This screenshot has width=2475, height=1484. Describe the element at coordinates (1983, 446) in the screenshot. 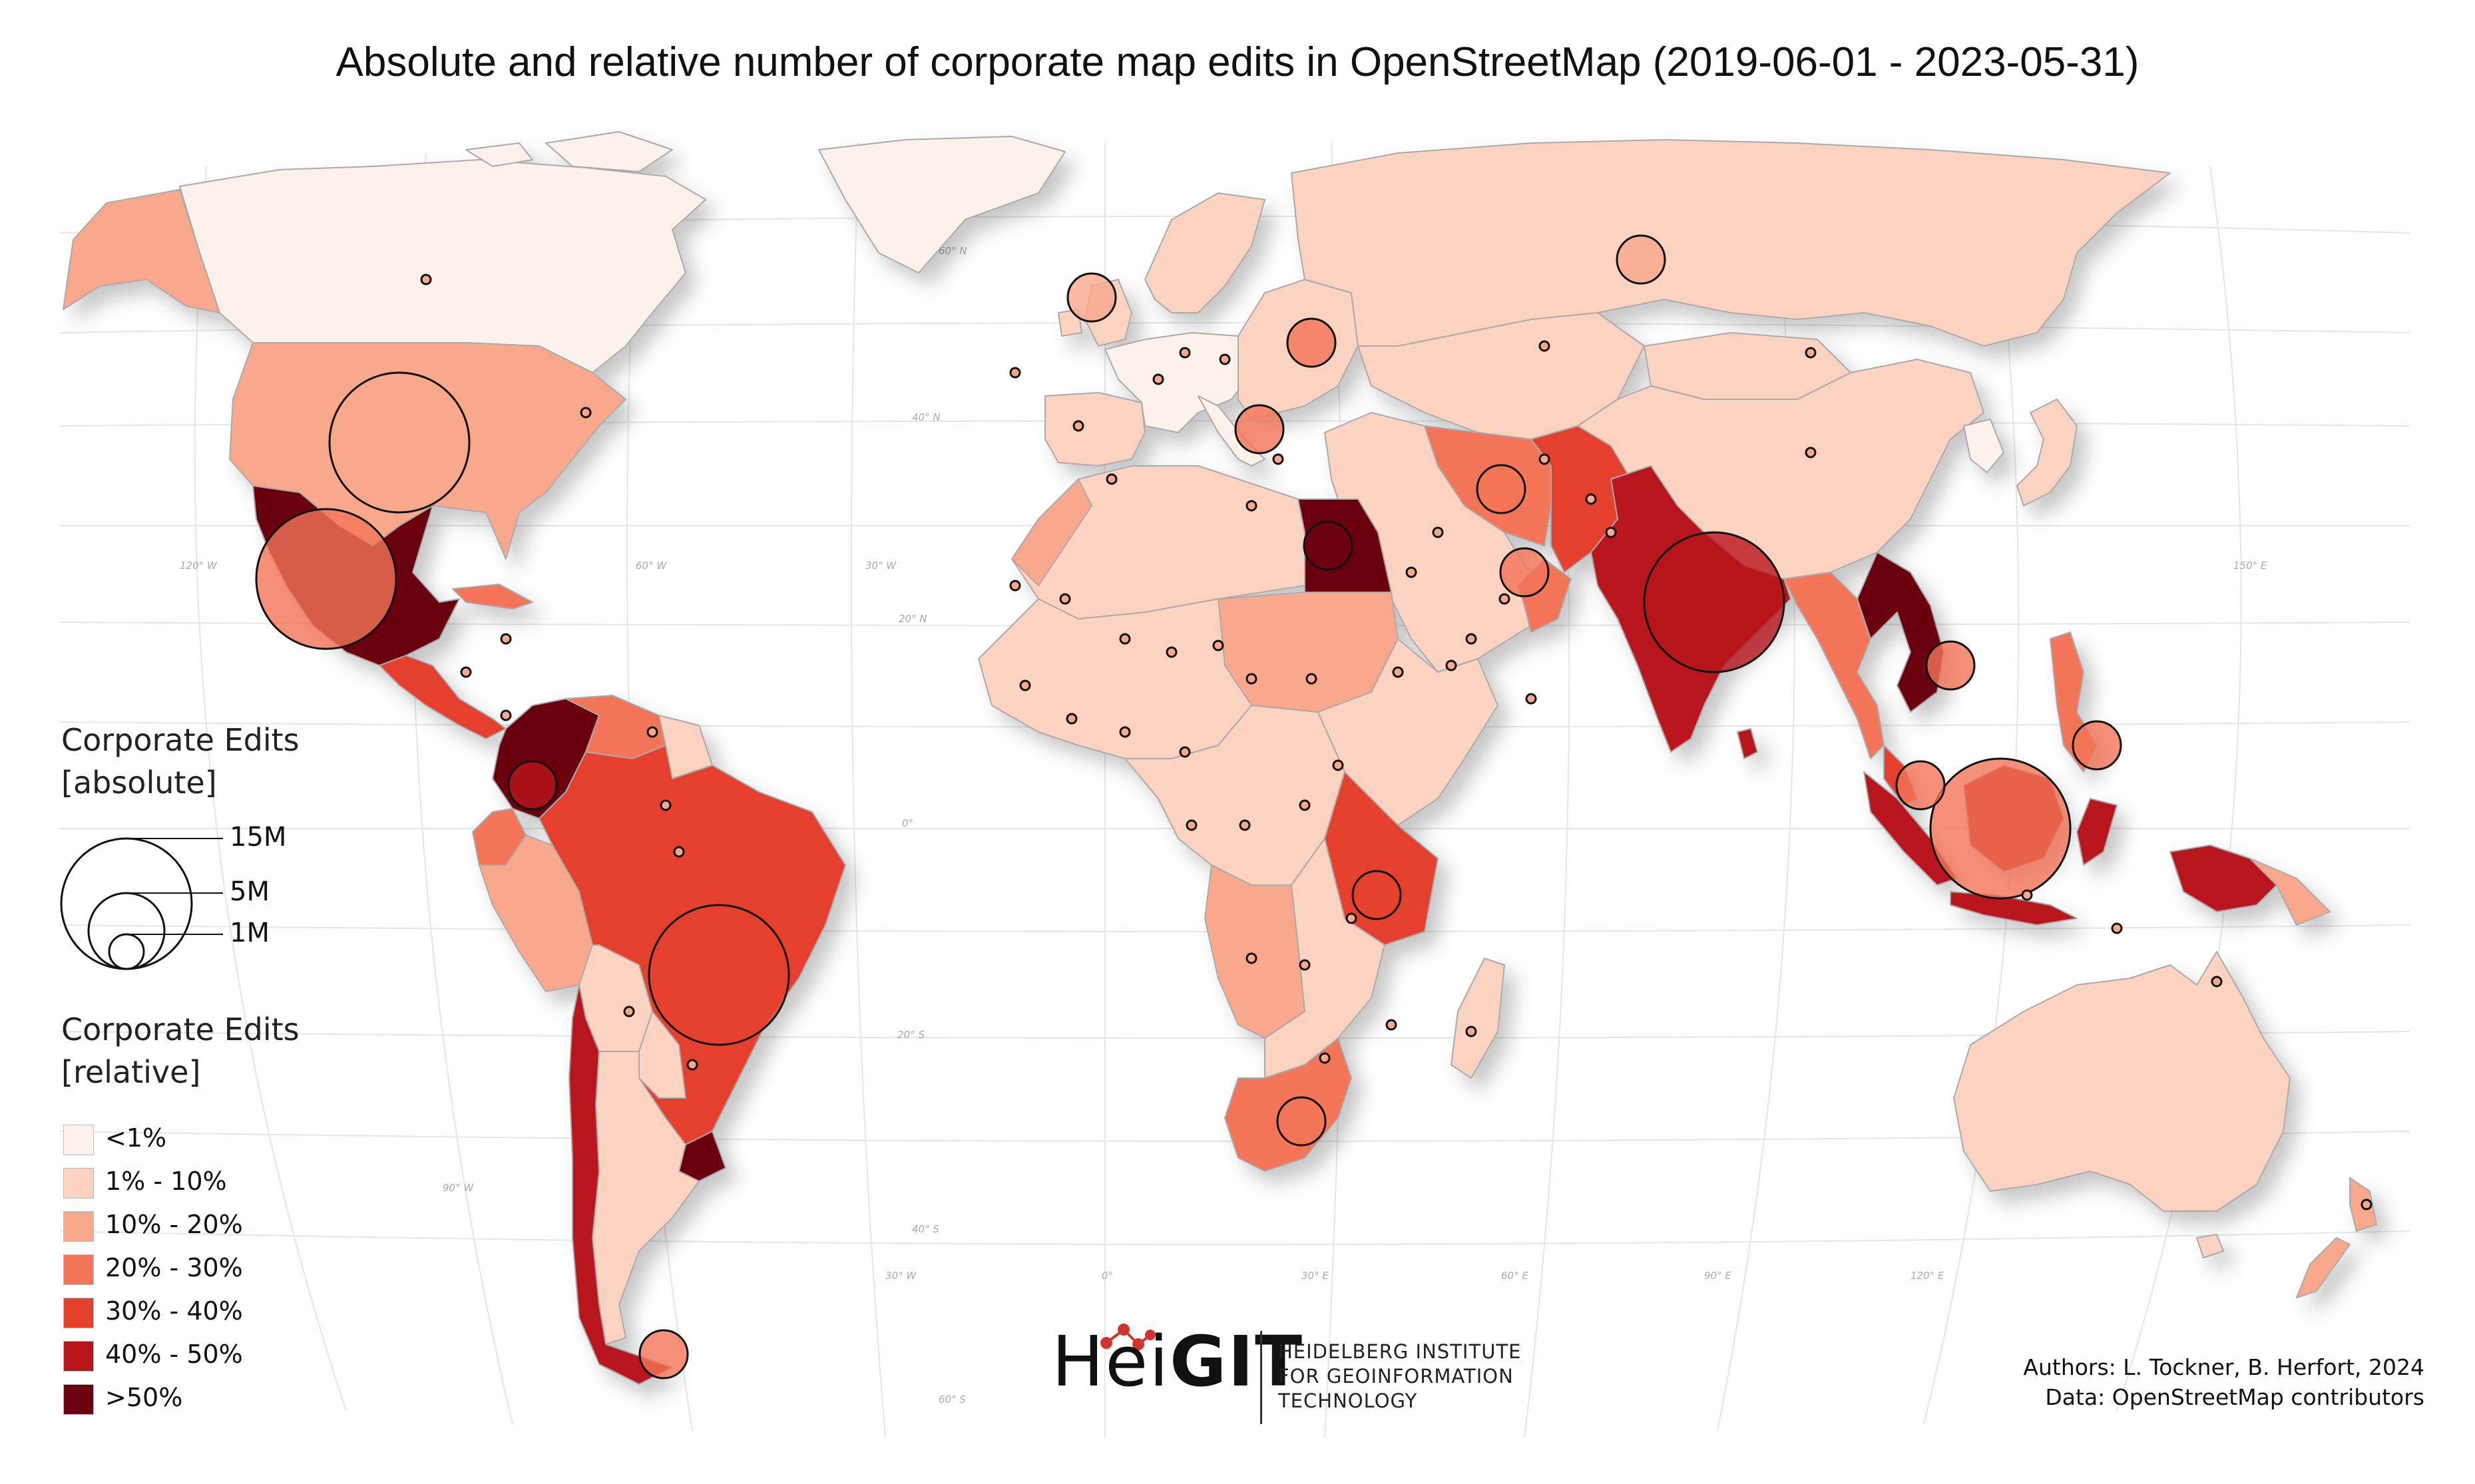

I see `country-korea` at that location.